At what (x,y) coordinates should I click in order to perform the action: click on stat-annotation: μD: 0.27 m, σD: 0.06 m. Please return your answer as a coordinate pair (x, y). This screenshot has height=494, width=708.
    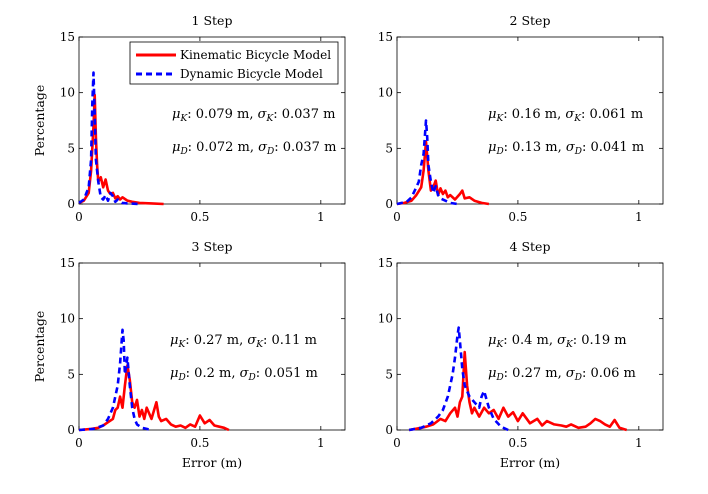
    Looking at the image, I should click on (562, 374).